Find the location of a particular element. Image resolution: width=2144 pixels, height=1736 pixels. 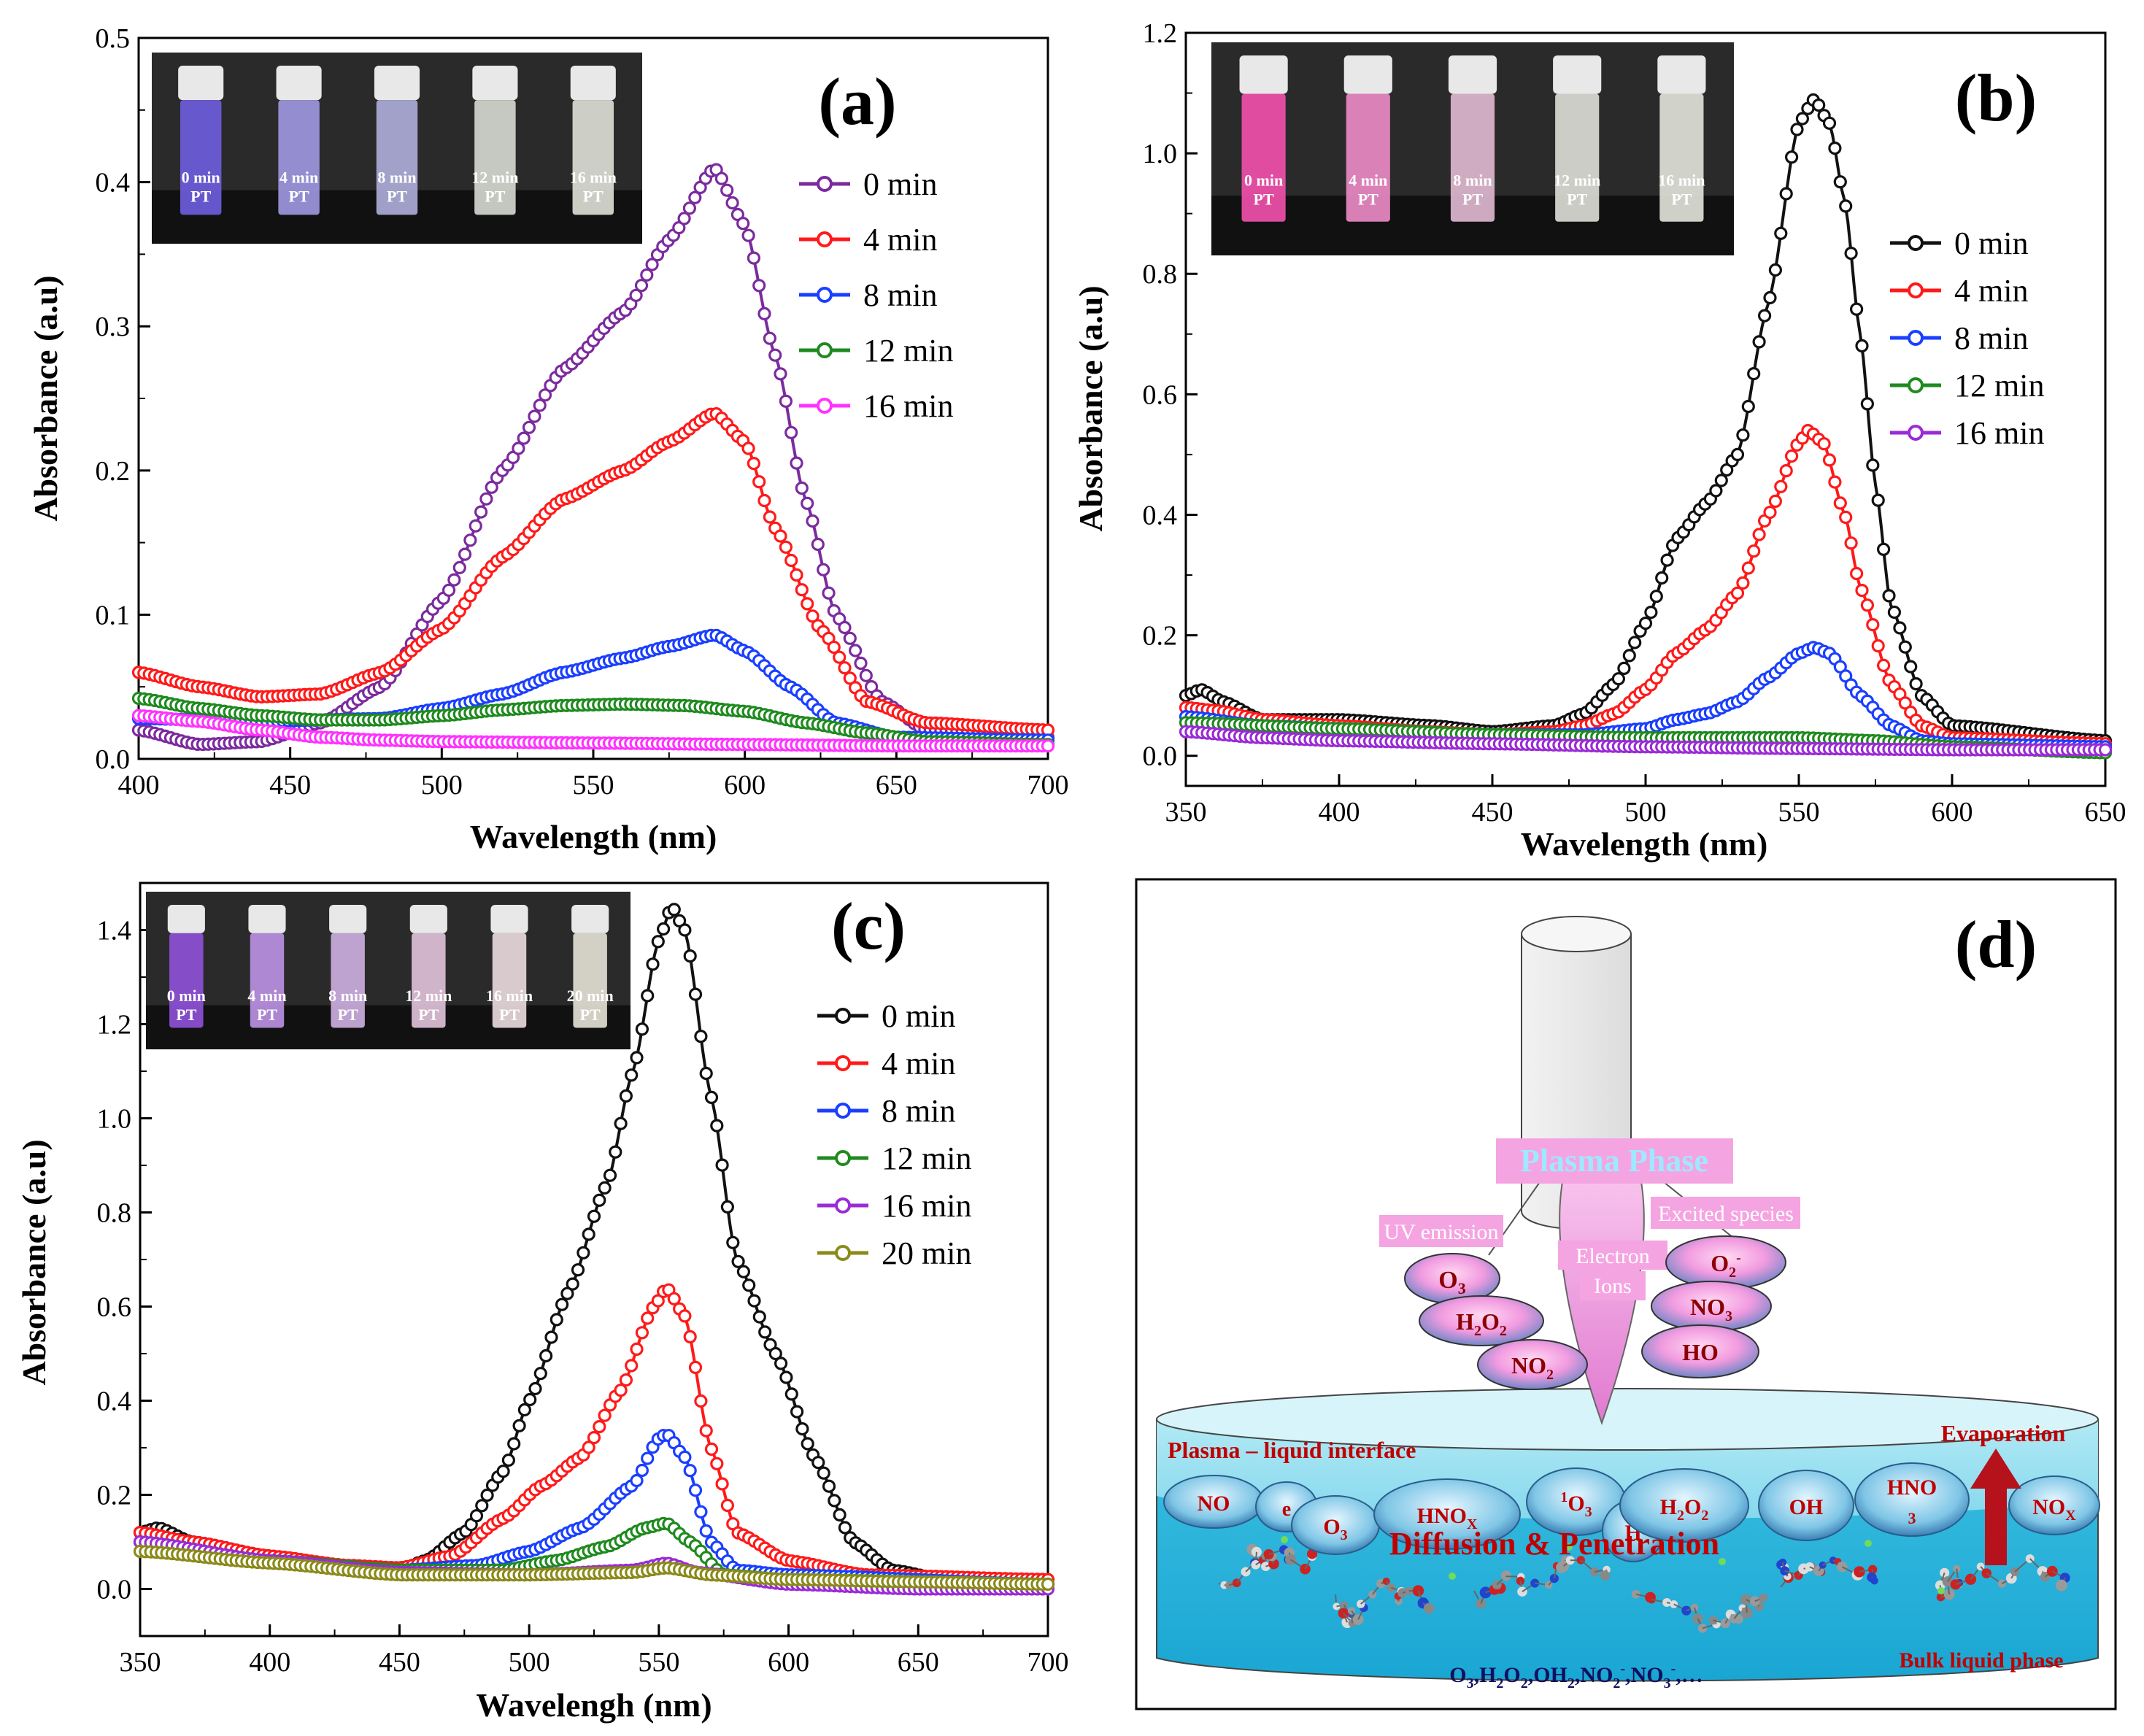

y-tick-label: 0.2 is located at coordinates (114, 1496).